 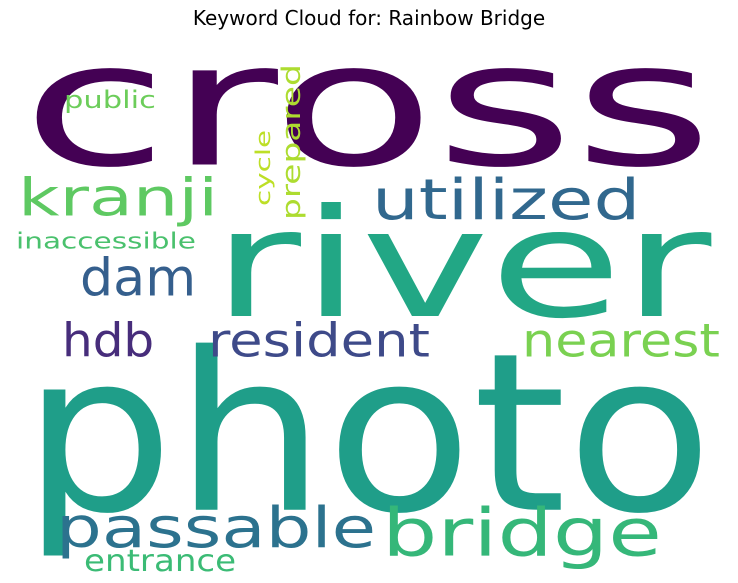 What do you see at coordinates (522, 533) in the screenshot?
I see `word-bridge: bridge` at bounding box center [522, 533].